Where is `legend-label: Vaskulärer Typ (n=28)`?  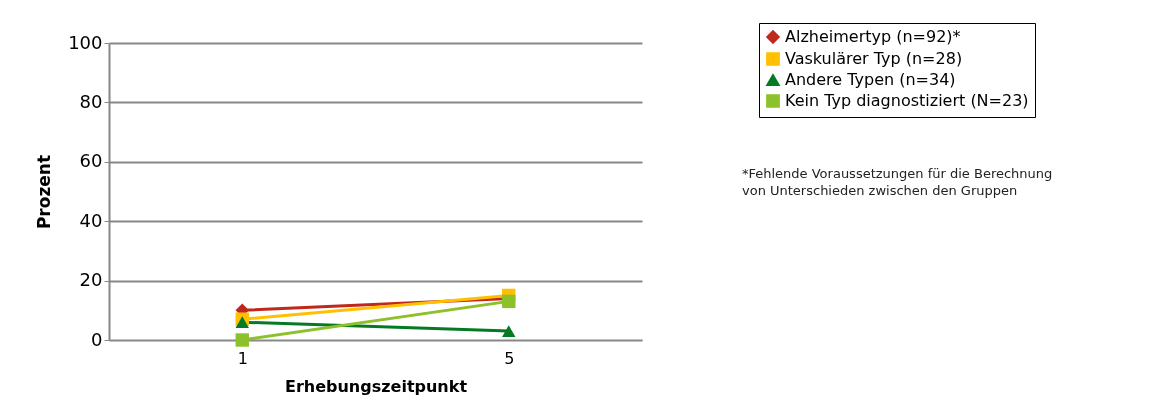
legend-label: Vaskulärer Typ (n=28) is located at coordinates (874, 58).